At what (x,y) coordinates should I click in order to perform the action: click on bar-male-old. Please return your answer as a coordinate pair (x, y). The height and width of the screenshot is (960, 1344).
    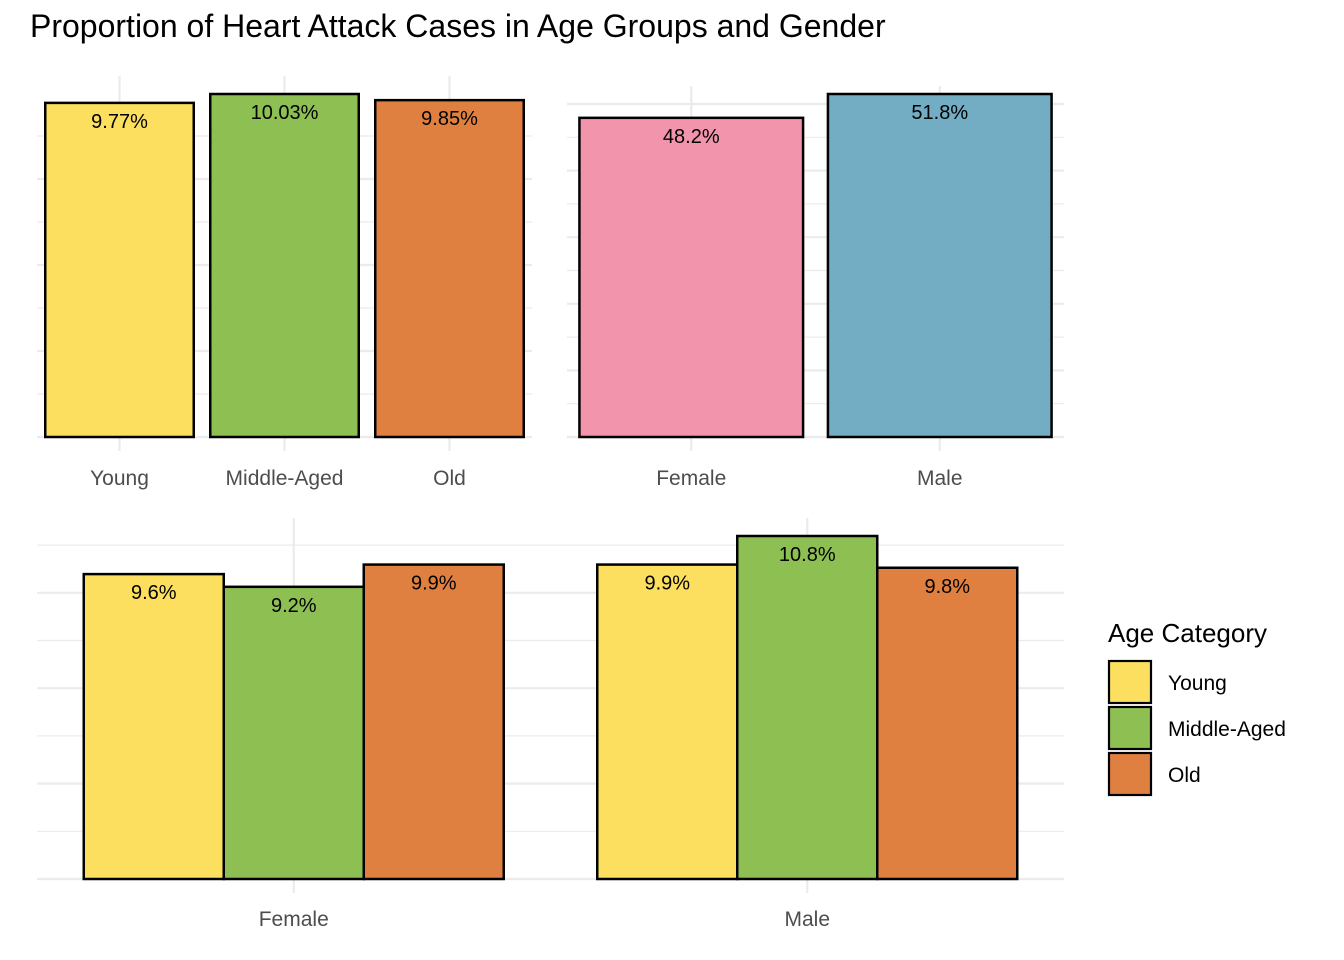
    Looking at the image, I should click on (947, 723).